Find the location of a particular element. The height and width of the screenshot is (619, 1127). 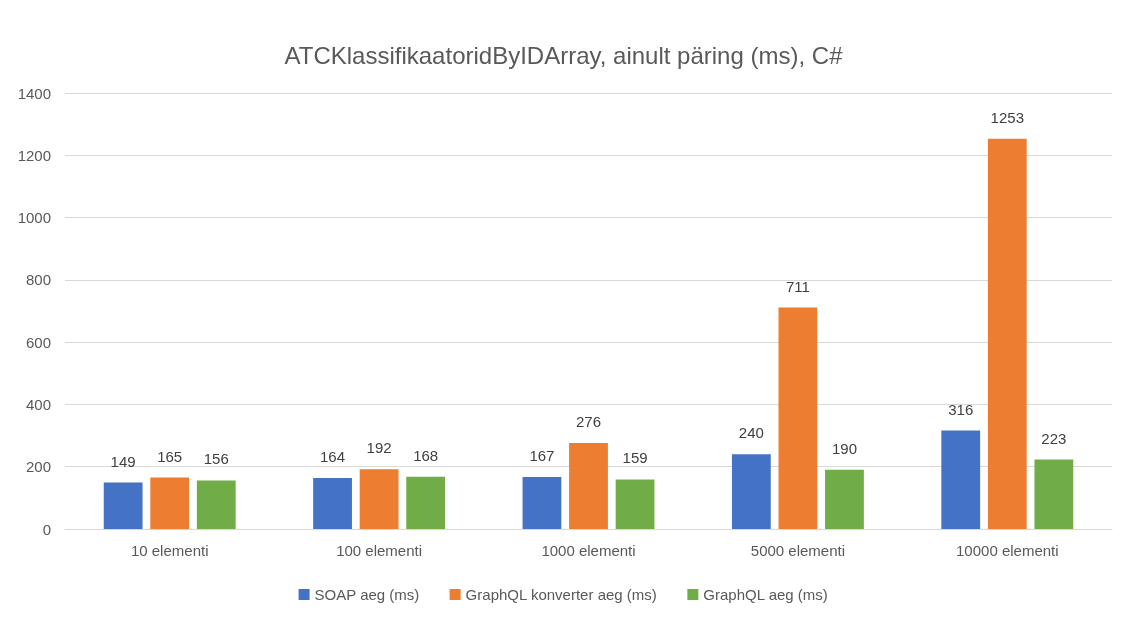

data-label: 168 is located at coordinates (426, 455).